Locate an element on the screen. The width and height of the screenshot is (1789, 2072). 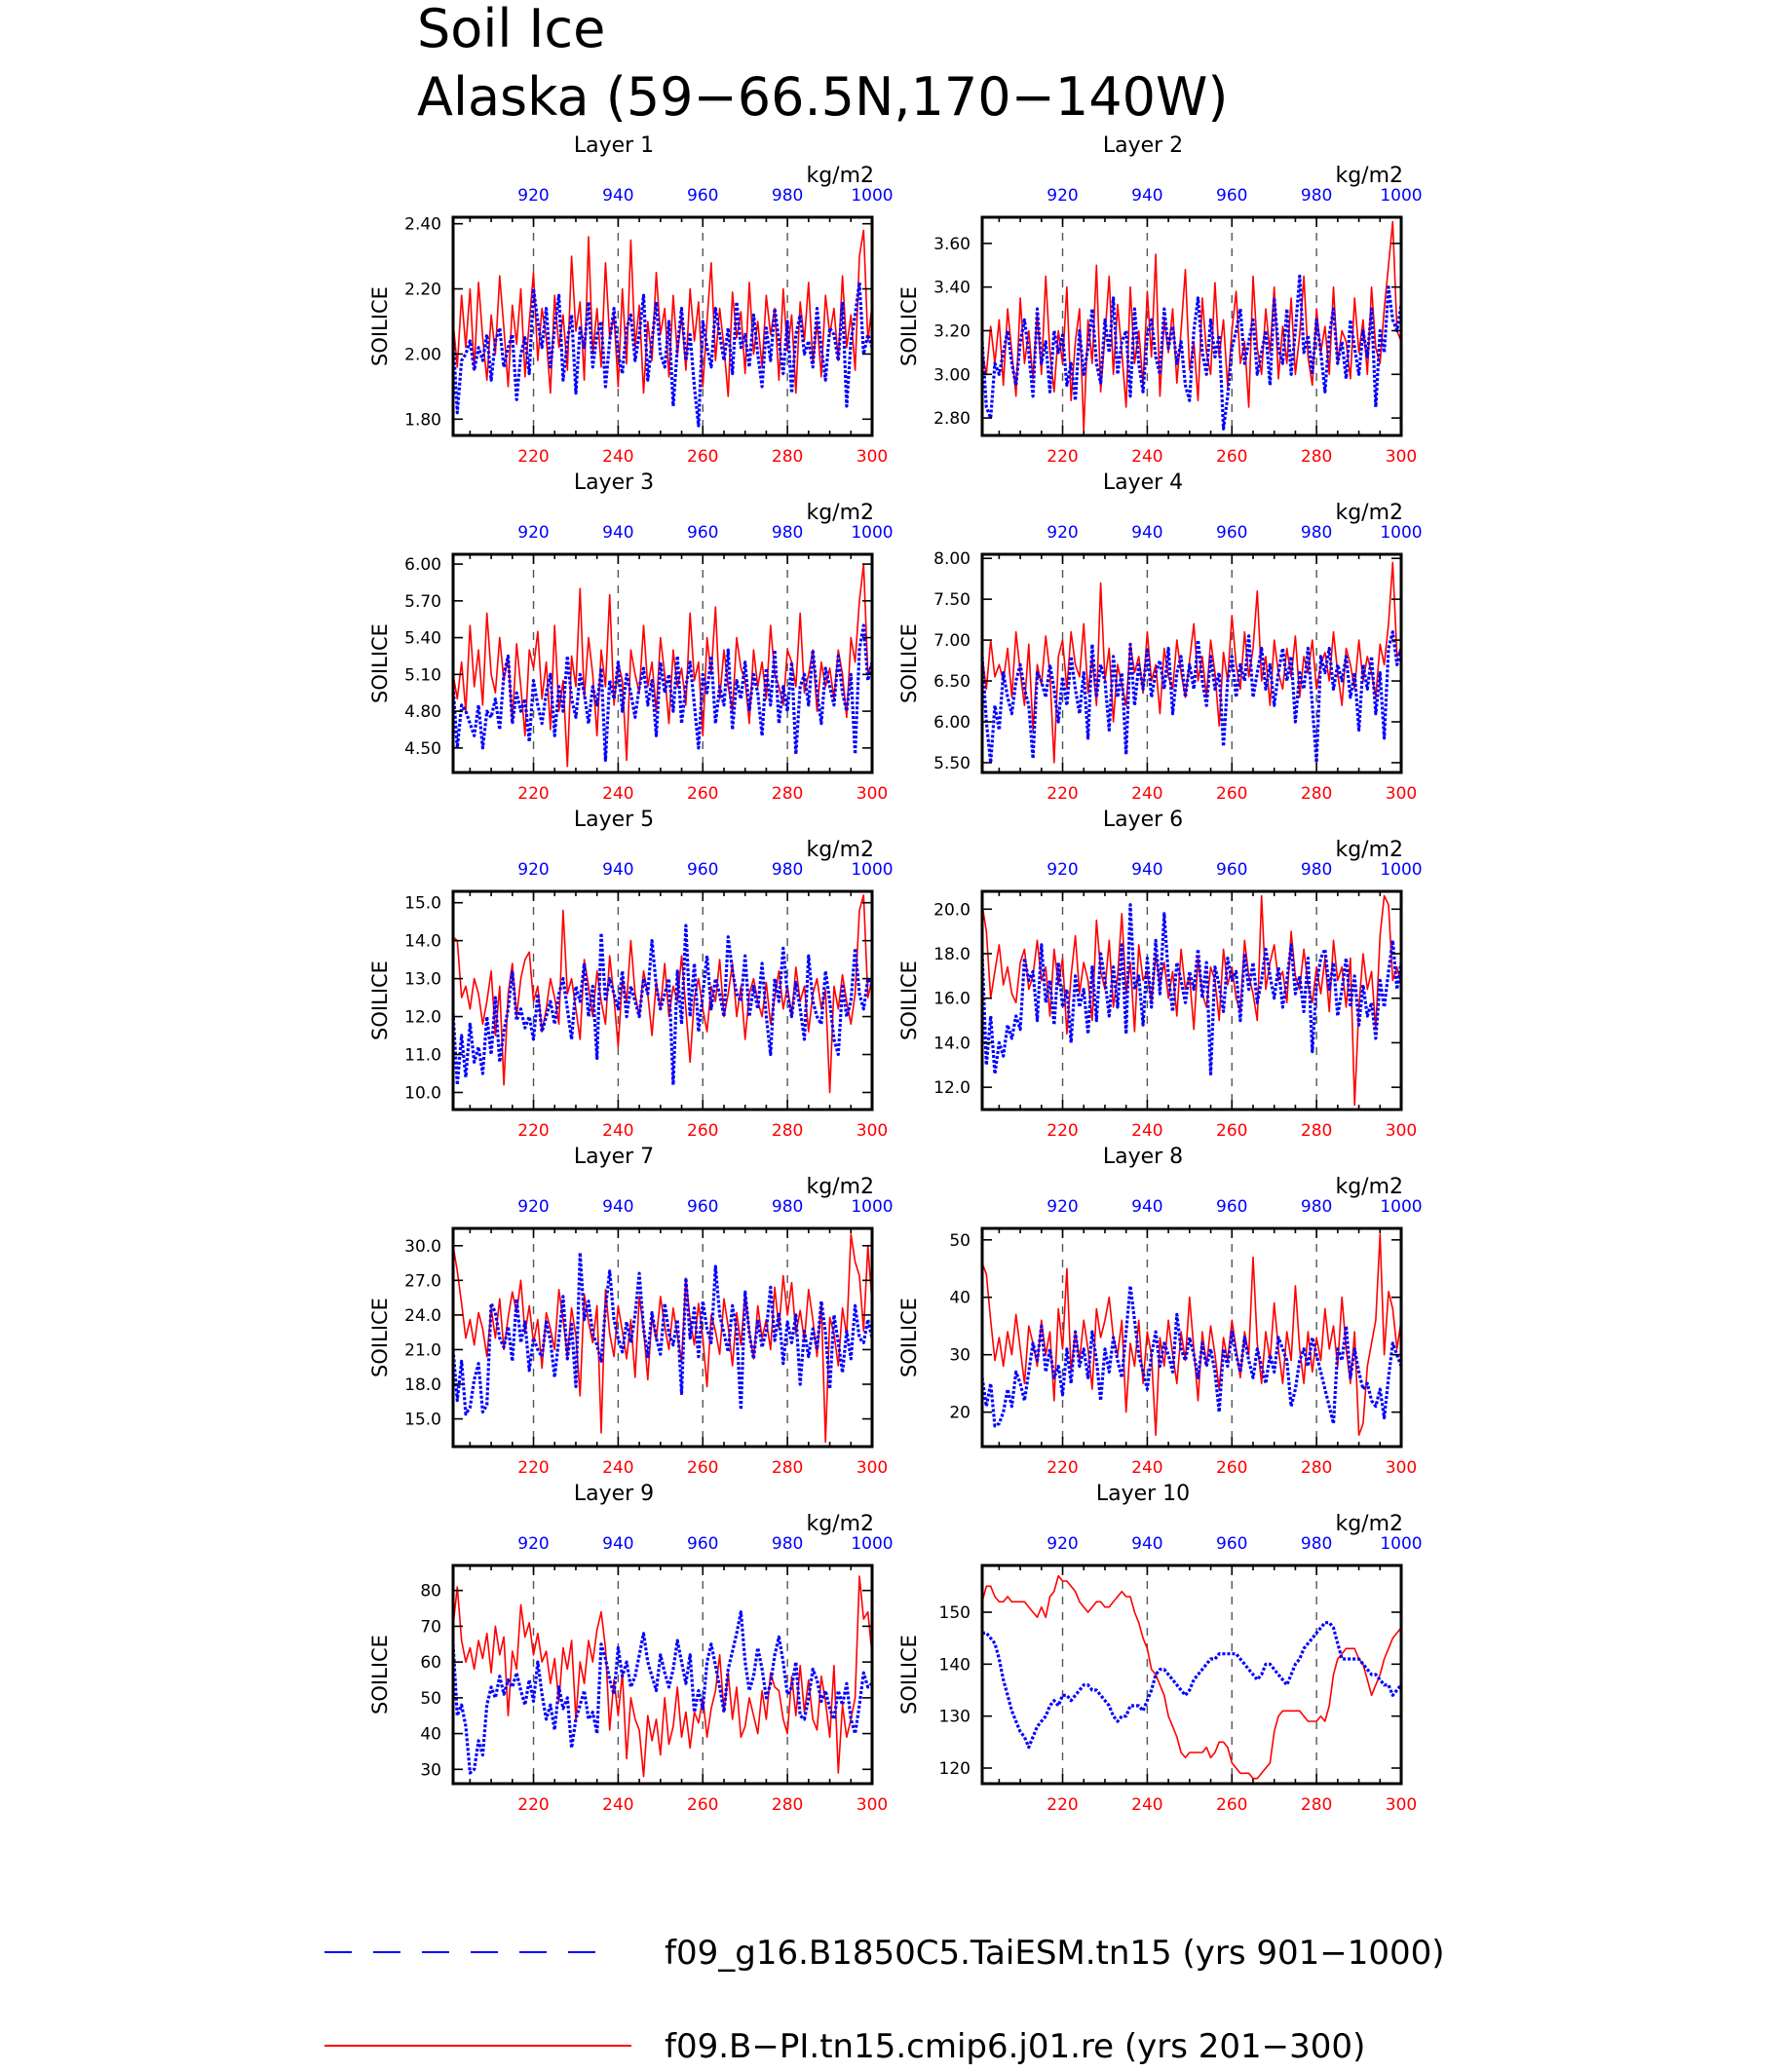
x-tick-label-bottom-layer-3-220: 220 is located at coordinates (533, 794).